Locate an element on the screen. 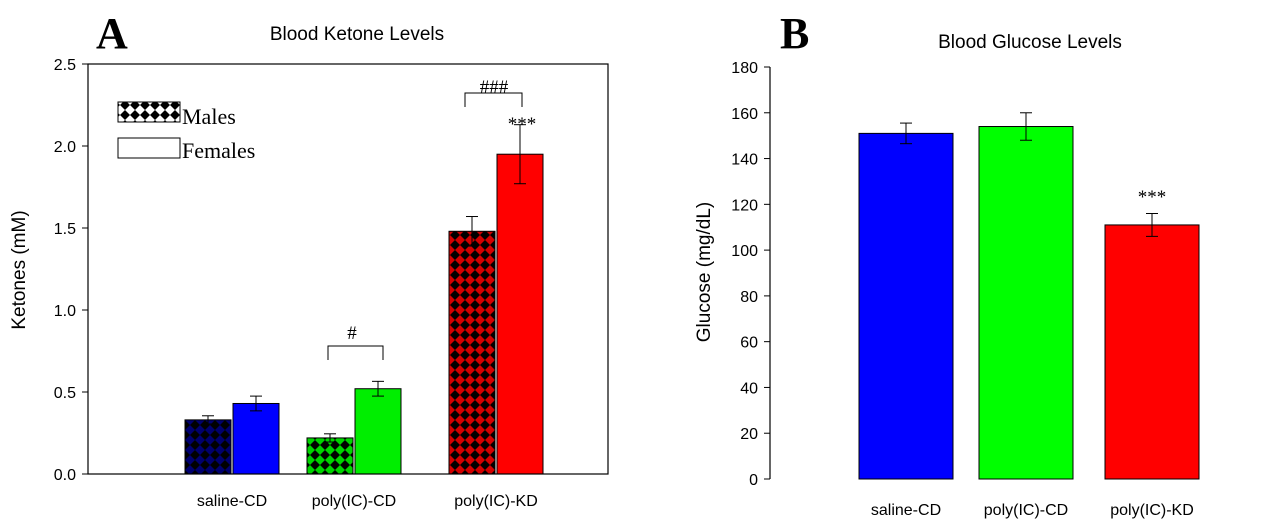 Image resolution: width=1275 pixels, height=525 pixels. sig-label-triple-hash: ### is located at coordinates (494, 87).